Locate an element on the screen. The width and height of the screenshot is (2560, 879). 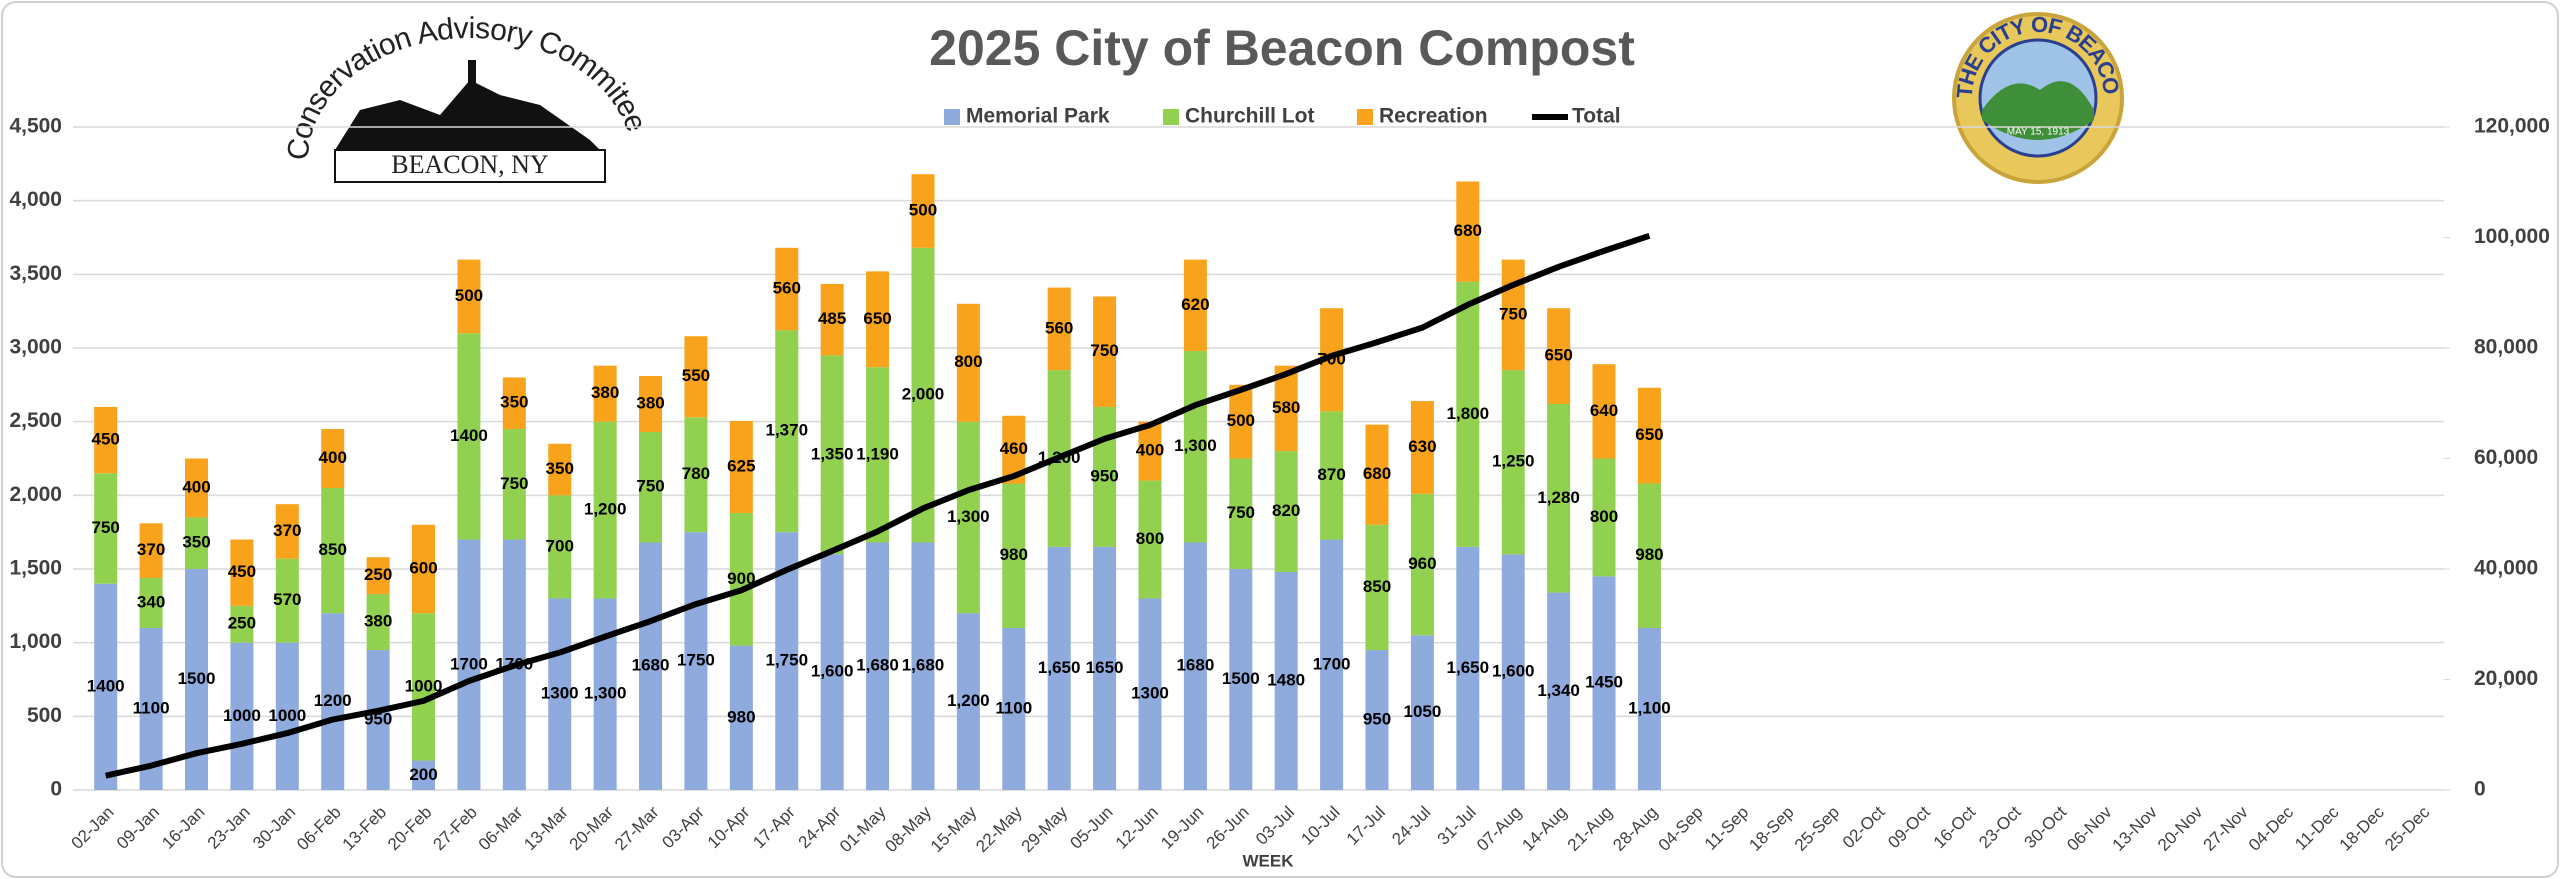
legend-label: Memorial Park is located at coordinates (1038, 116).